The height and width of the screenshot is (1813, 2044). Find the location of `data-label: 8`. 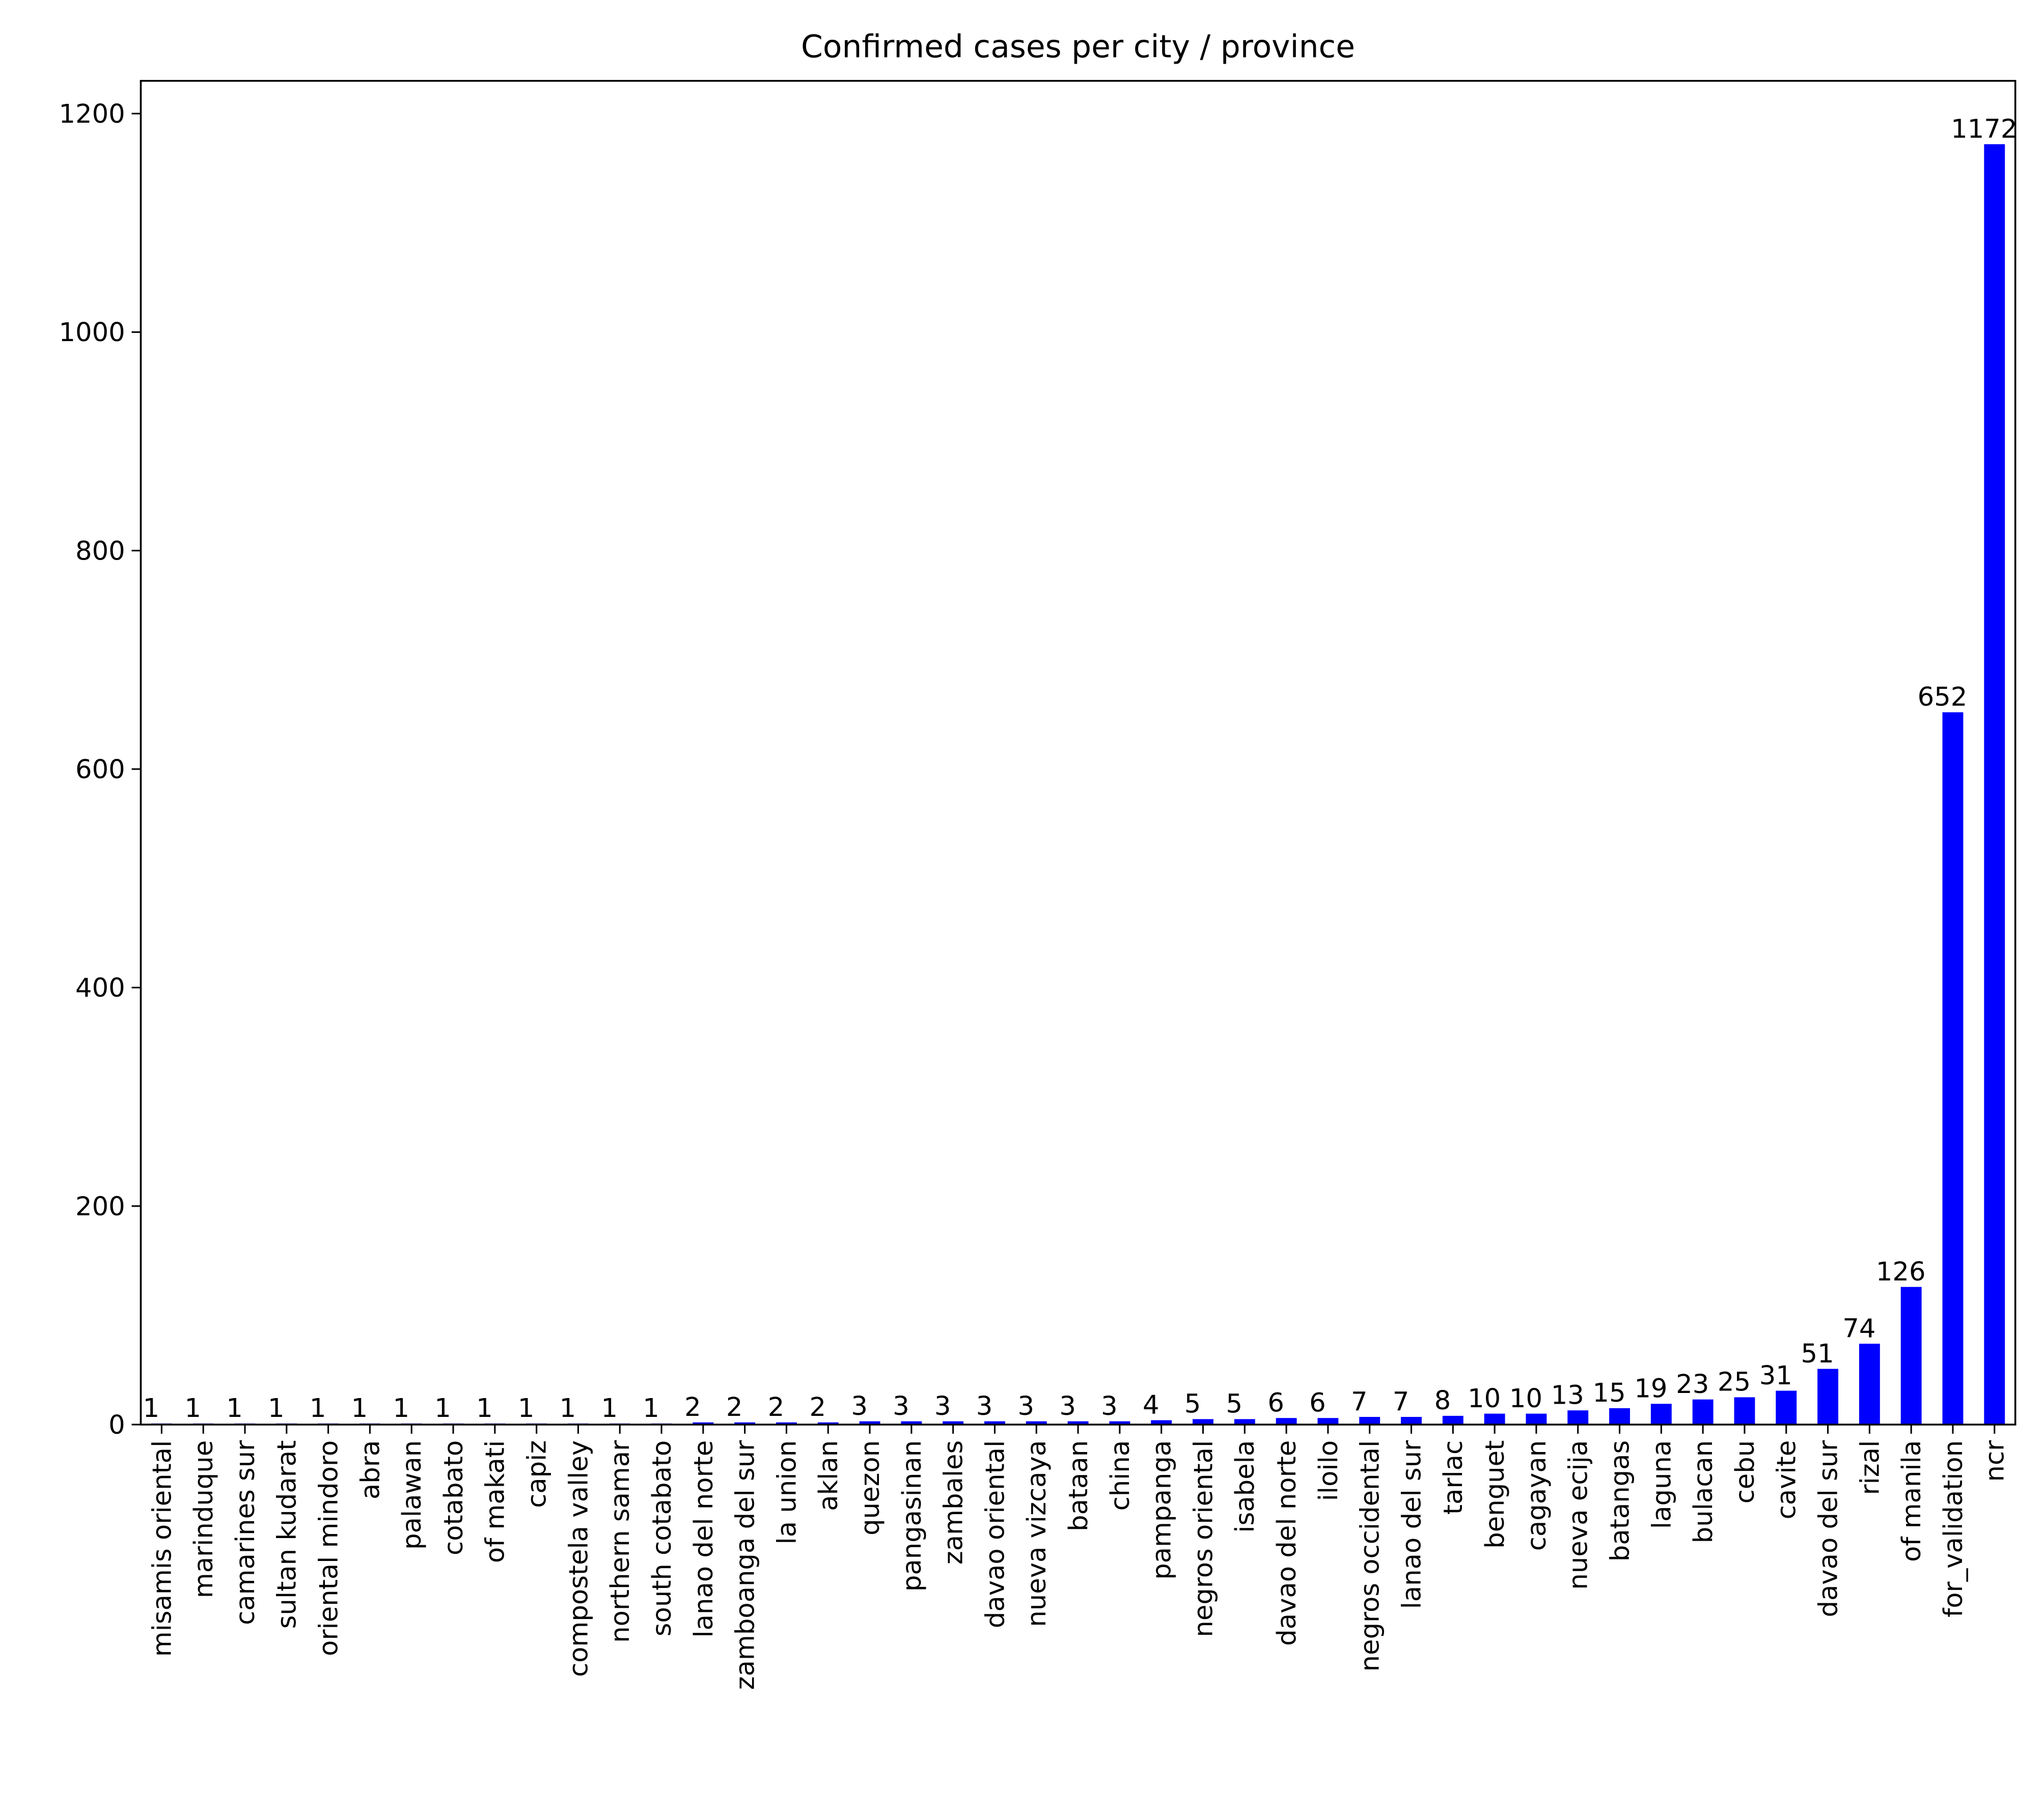

data-label: 8 is located at coordinates (1443, 1400).